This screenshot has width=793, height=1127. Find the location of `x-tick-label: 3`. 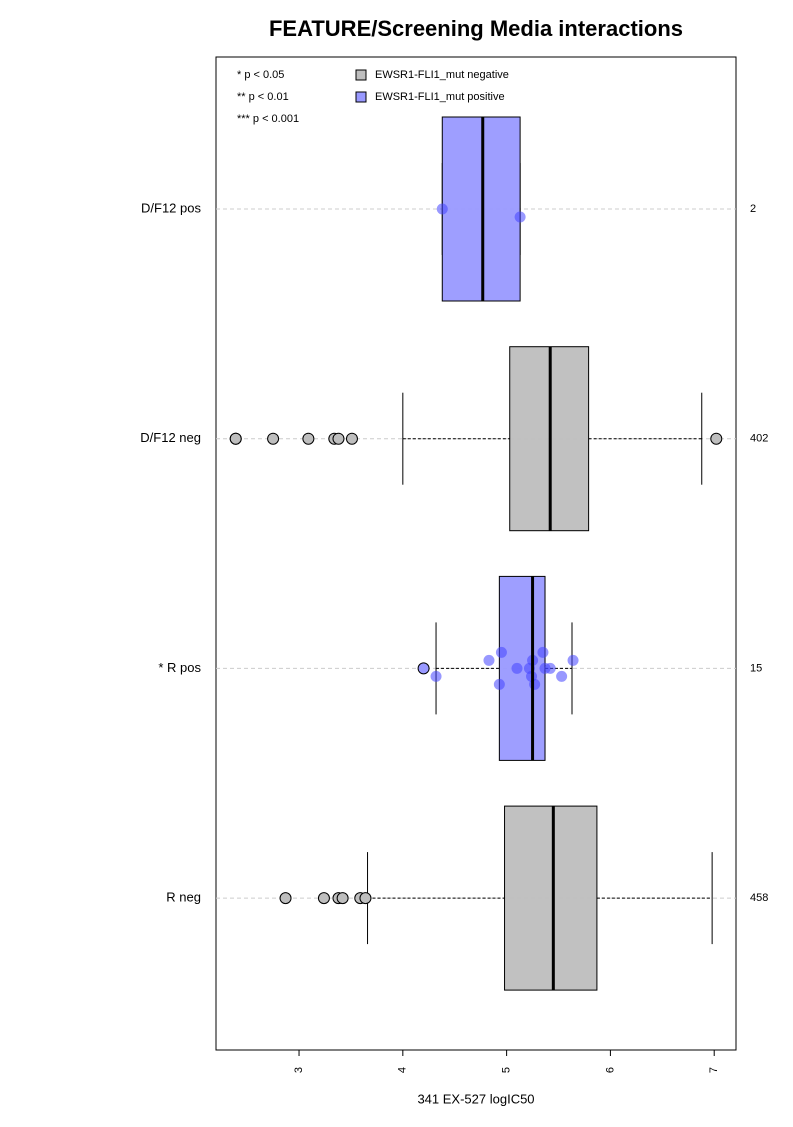

x-tick-label: 3 is located at coordinates (299, 1070).